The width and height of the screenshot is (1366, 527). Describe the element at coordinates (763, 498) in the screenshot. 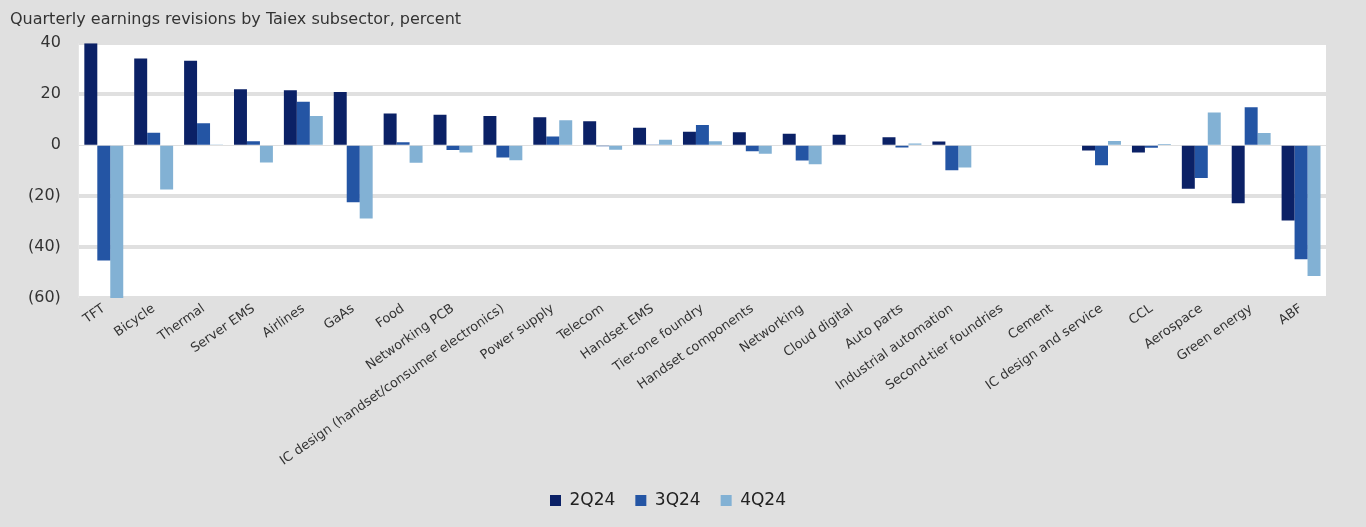

I see `legend-label: 4Q24` at that location.